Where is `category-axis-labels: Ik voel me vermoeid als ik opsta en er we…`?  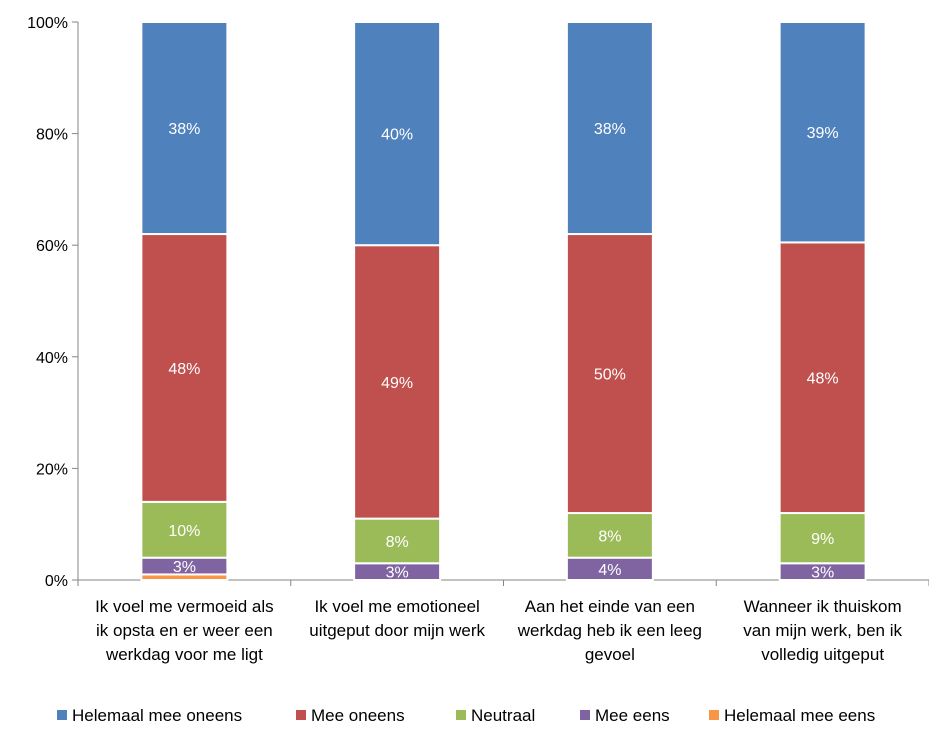
category-axis-labels: Ik voel me vermoeid als ik opsta en er we… is located at coordinates (498, 630).